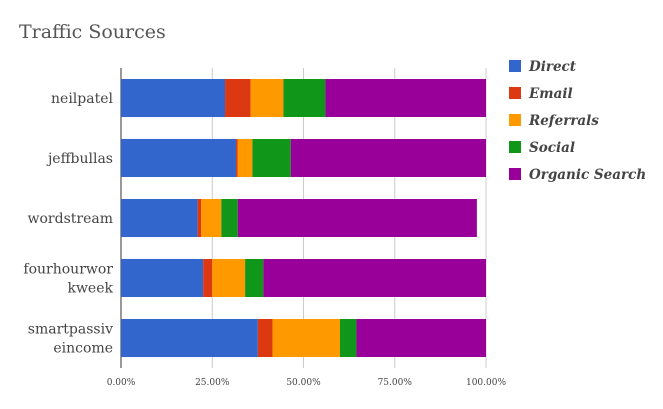 This screenshot has width=663, height=409. What do you see at coordinates (550, 94) in the screenshot?
I see `legend-label: Email` at bounding box center [550, 94].